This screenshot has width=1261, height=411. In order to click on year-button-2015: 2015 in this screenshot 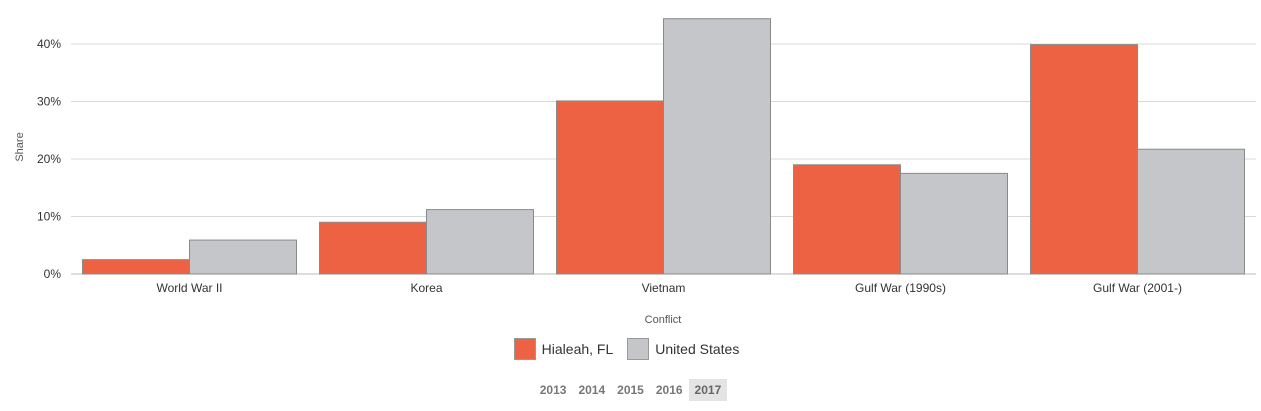, I will do `click(630, 390)`.